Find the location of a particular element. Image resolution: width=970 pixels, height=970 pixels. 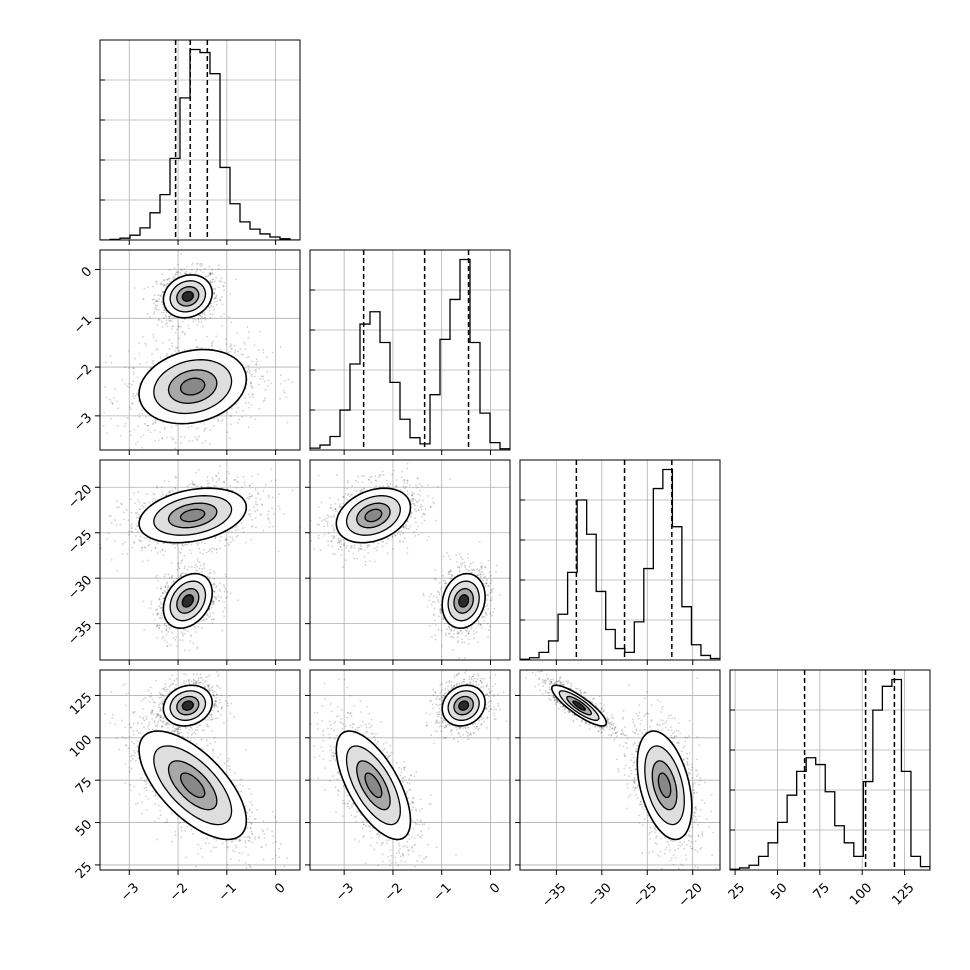

scatter-panel-2-0: −35−30−25−20 is located at coordinates (183, 562).